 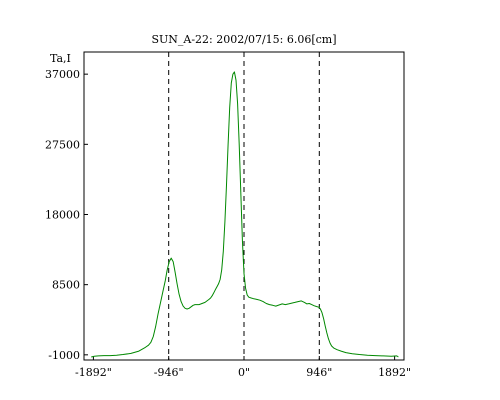 I want to click on x-tick-label: -1892", so click(x=93, y=372).